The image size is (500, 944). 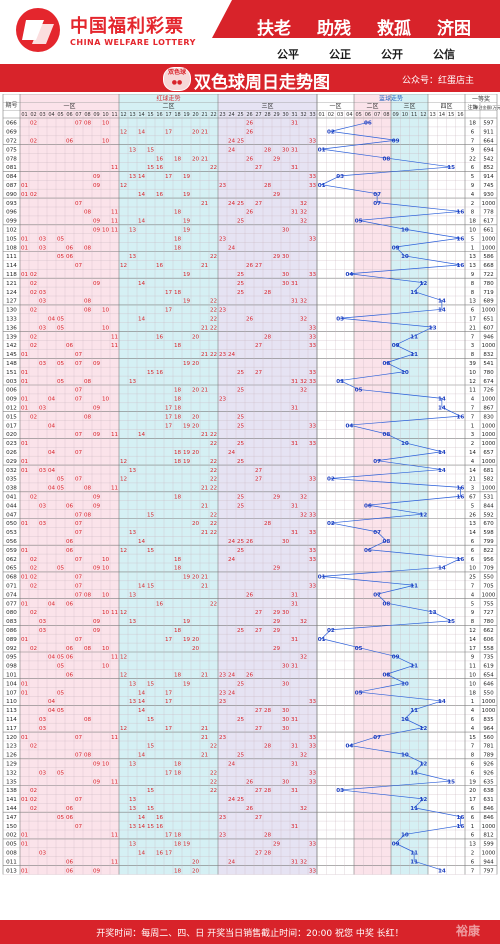 I want to click on issue-label: 011, so click(x=11, y=862).